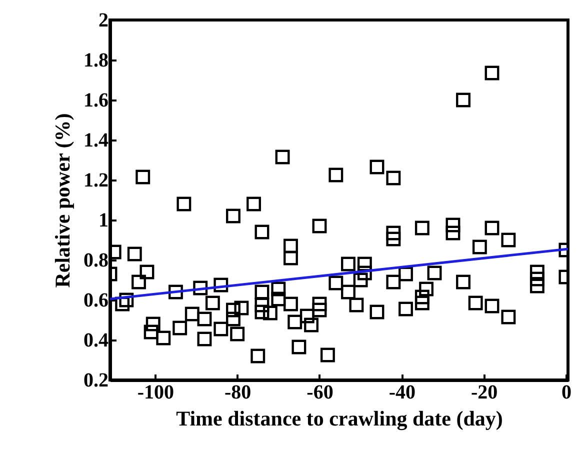 This screenshot has width=582, height=451. Describe the element at coordinates (103, 221) in the screenshot. I see `y-tick-label: 1` at that location.